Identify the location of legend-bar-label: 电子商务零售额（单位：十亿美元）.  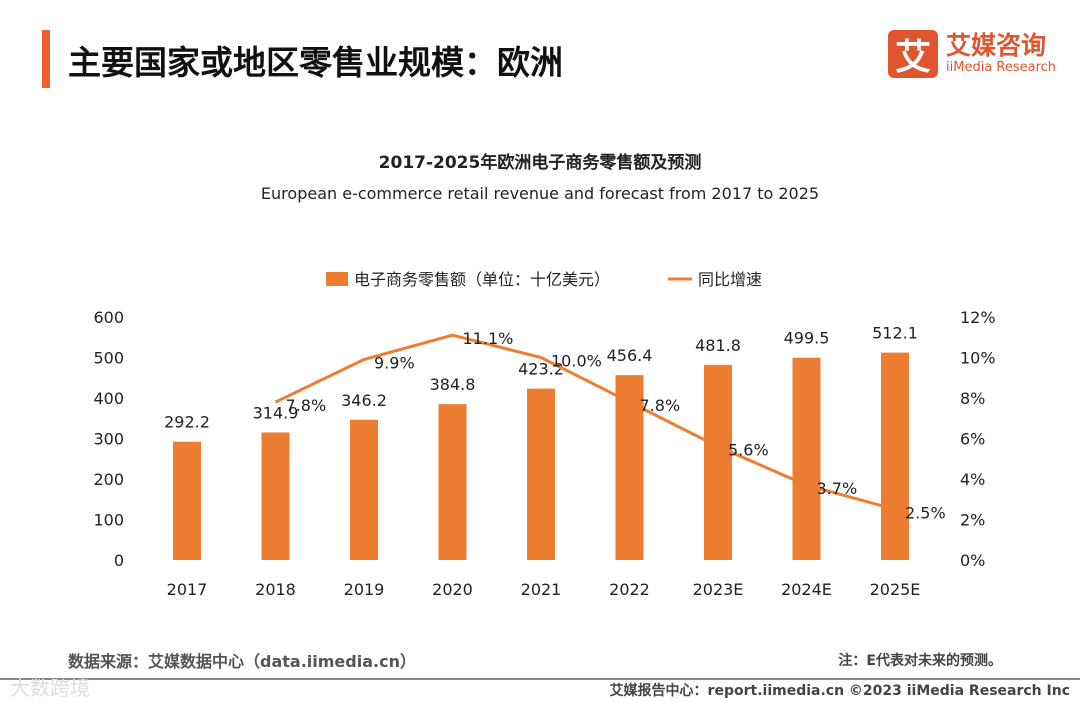
(482, 279).